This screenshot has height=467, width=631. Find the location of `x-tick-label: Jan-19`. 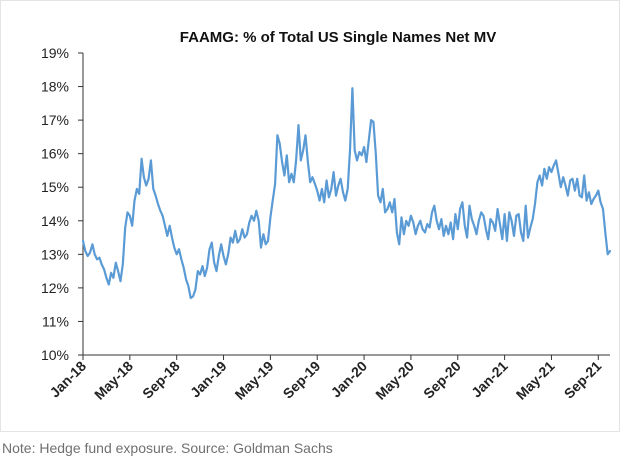

x-tick-label: Jan-19 is located at coordinates (208, 379).